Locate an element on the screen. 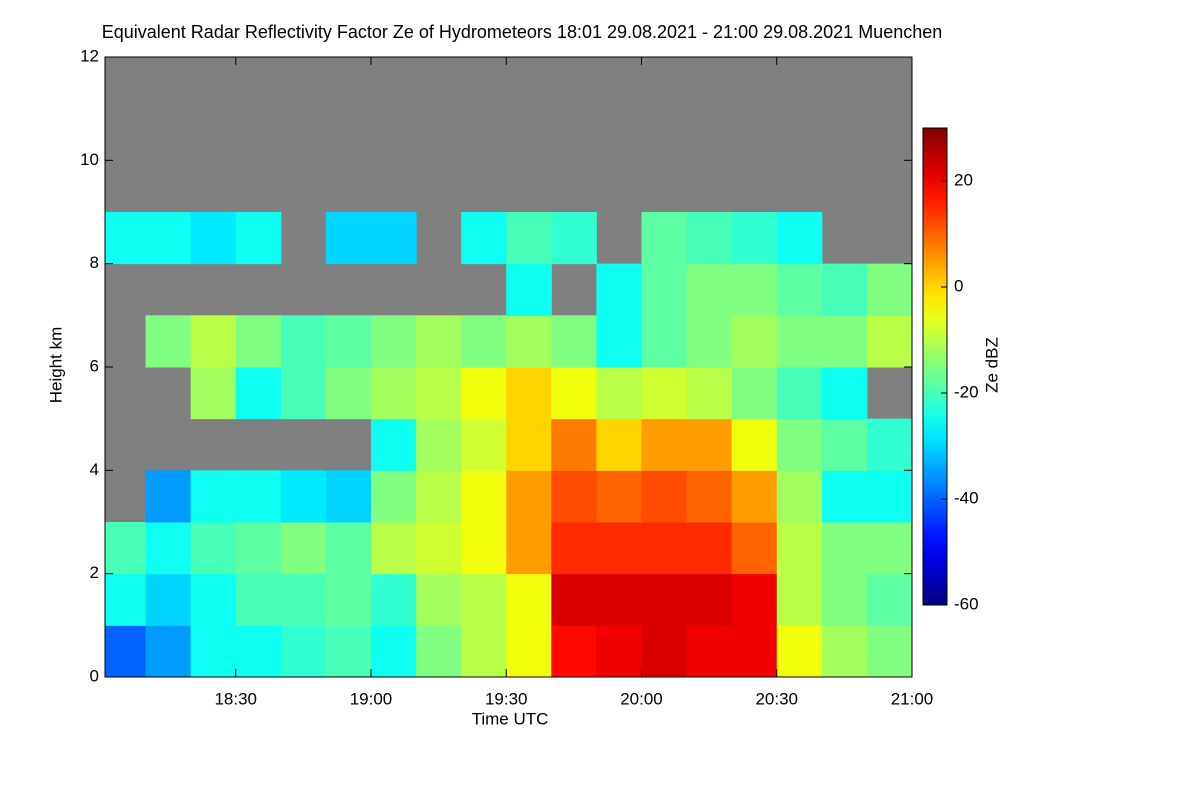 Image resolution: width=1200 pixels, height=805 pixels. y-tick-label: 10 is located at coordinates (89, 159).